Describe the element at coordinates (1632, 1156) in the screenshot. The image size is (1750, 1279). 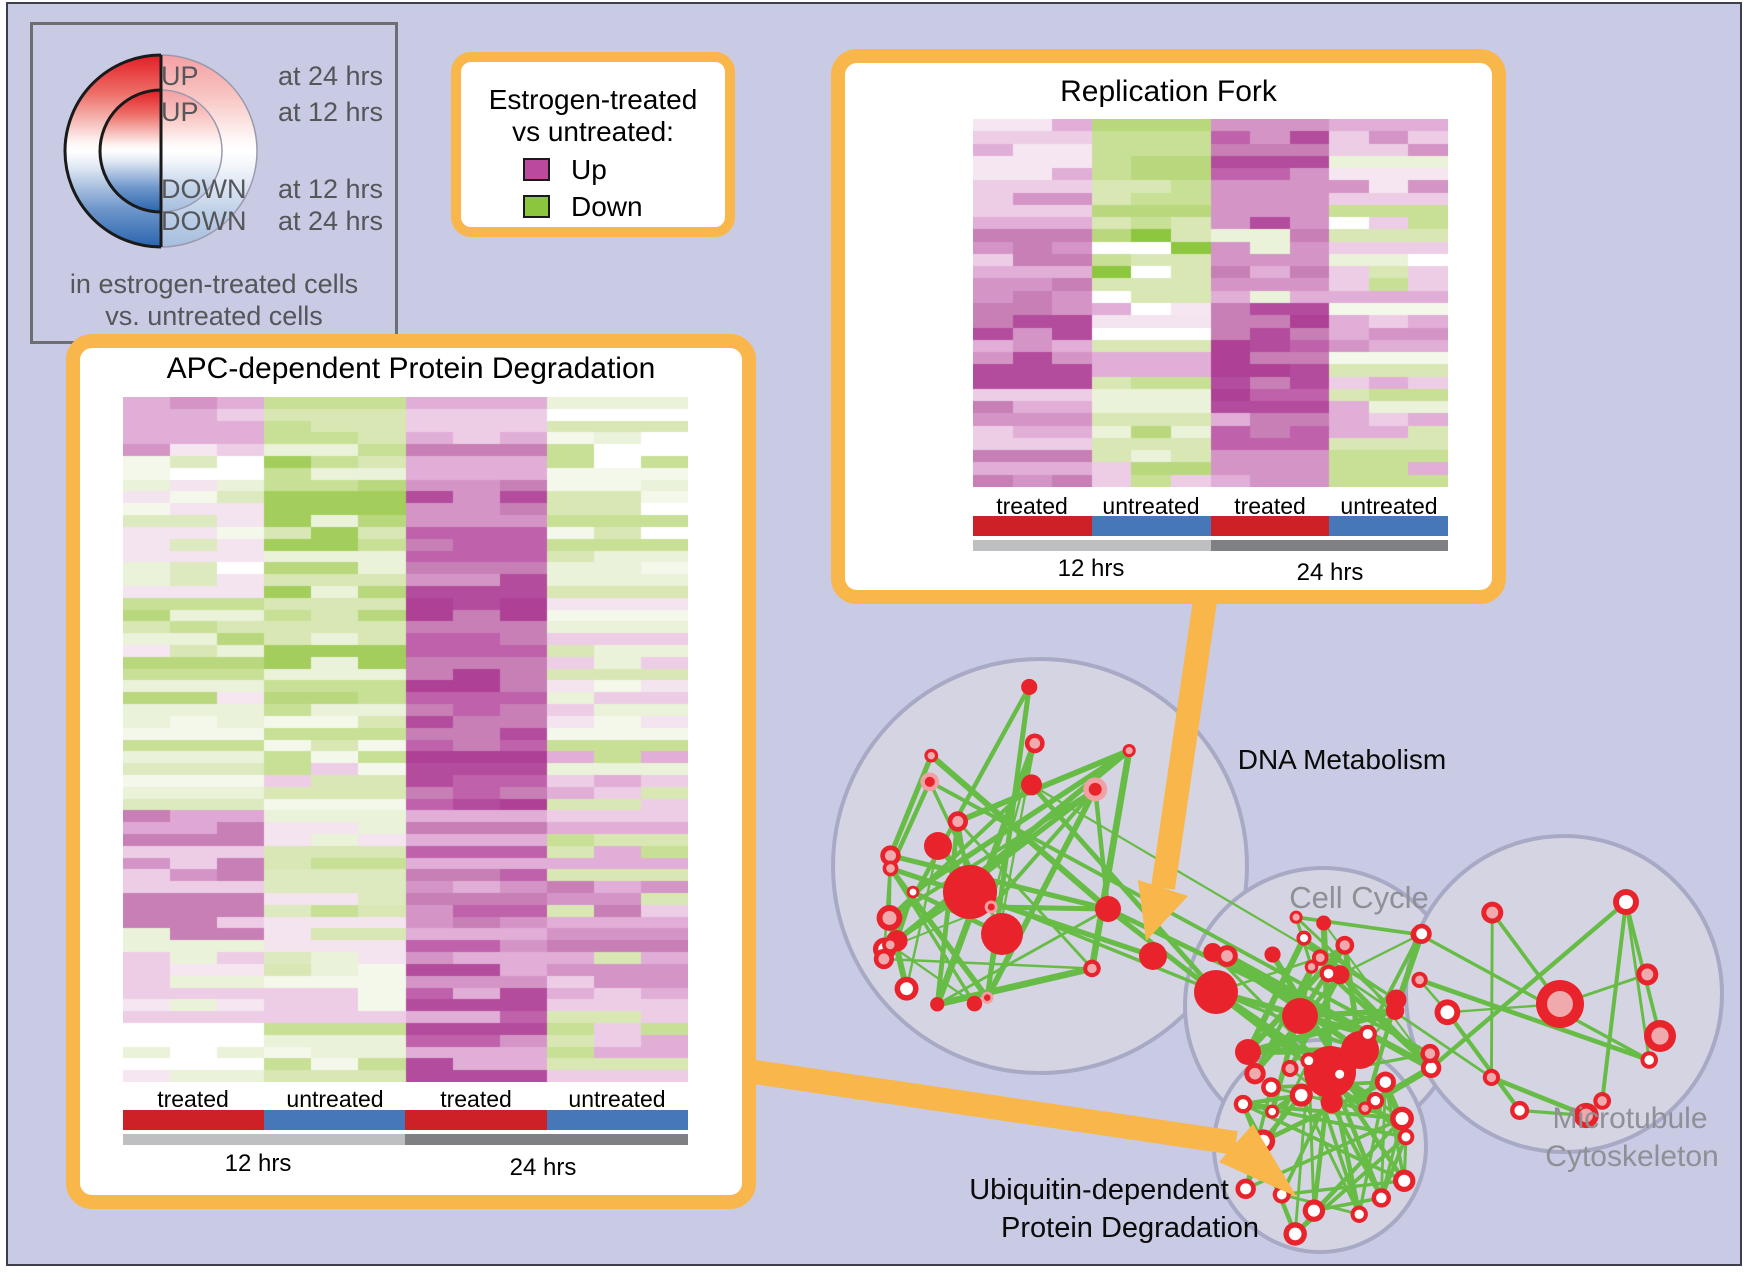
I see `cluster-label-microtubule-line2: Cytoskeleton` at that location.